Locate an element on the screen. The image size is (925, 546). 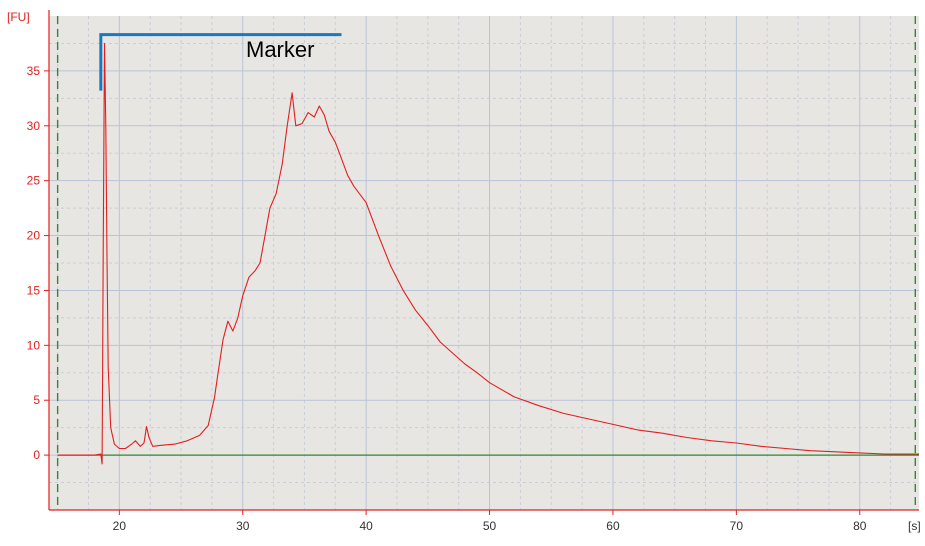
y-tick-label: 35 is located at coordinates (34, 71).